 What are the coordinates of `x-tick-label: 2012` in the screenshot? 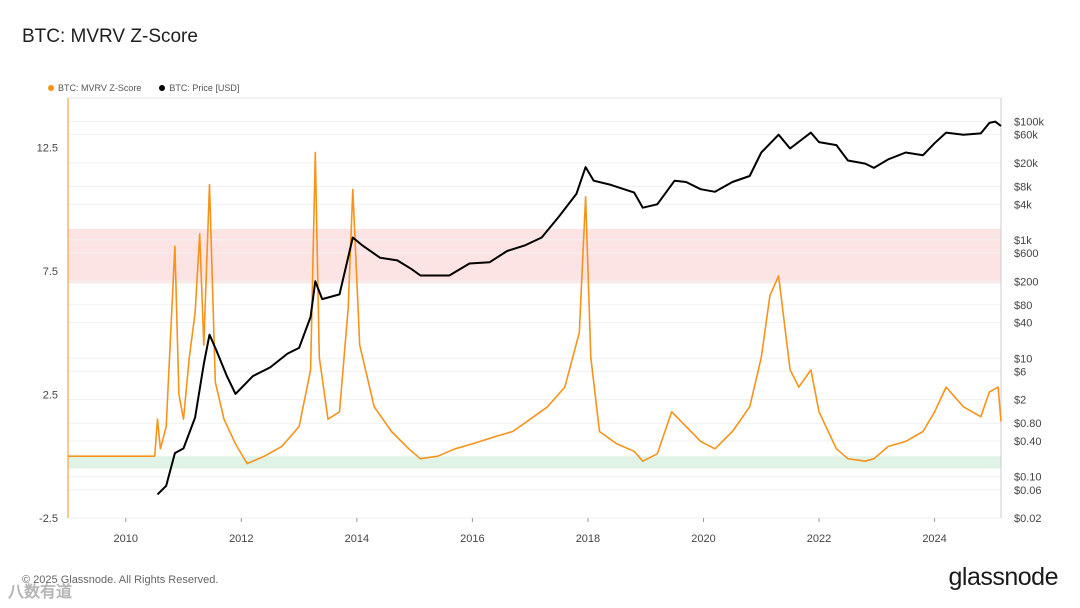 It's located at (241, 539).